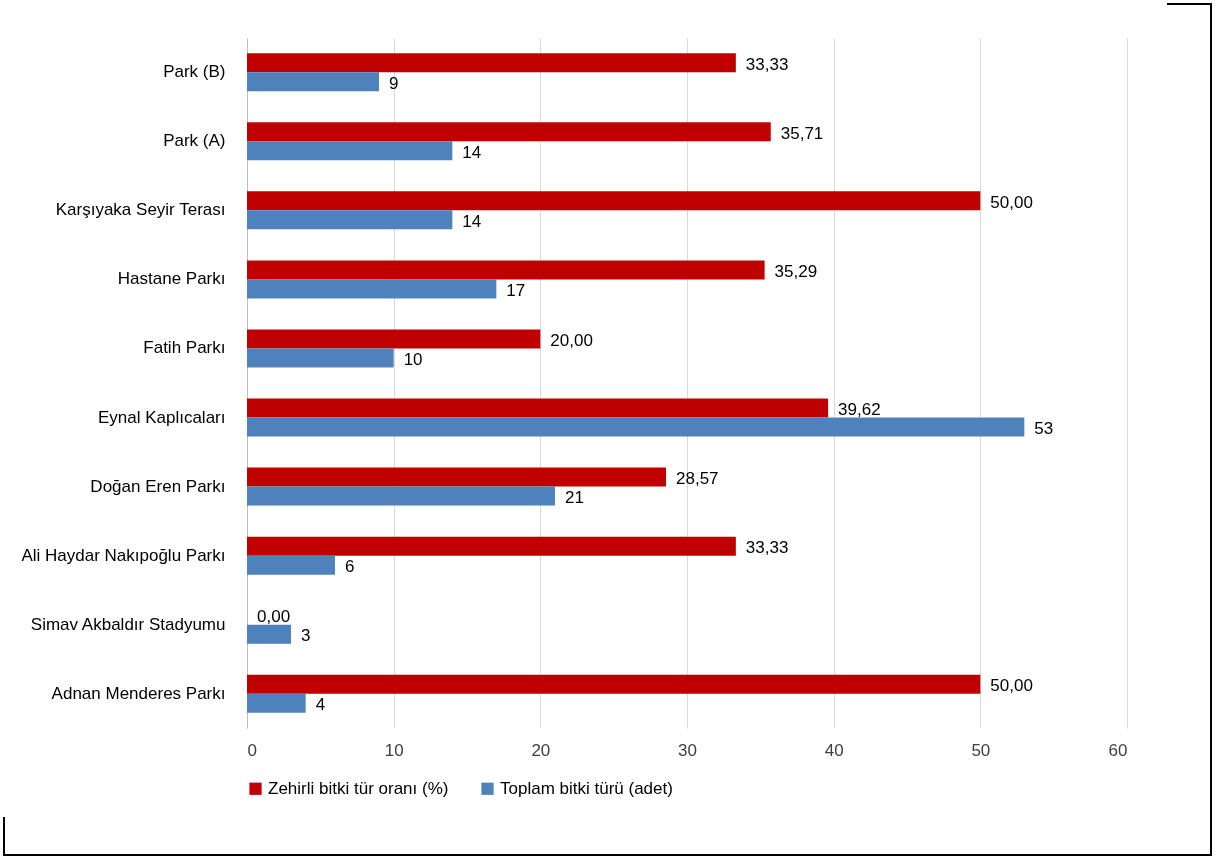 The image size is (1215, 859). Describe the element at coordinates (1044, 429) in the screenshot. I see `data-label: 53` at that location.